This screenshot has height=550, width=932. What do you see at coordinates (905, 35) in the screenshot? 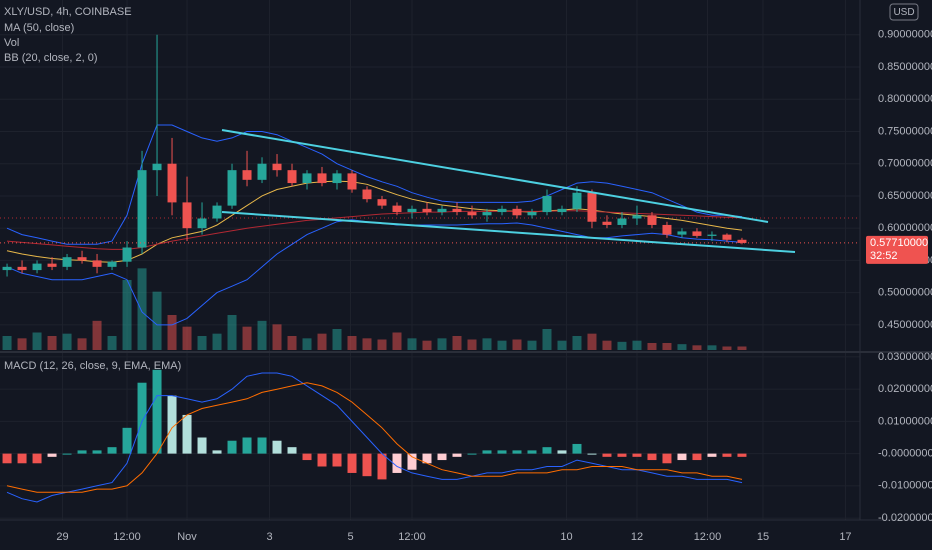
I see `y-tick-label: 0.90000000` at bounding box center [905, 35].